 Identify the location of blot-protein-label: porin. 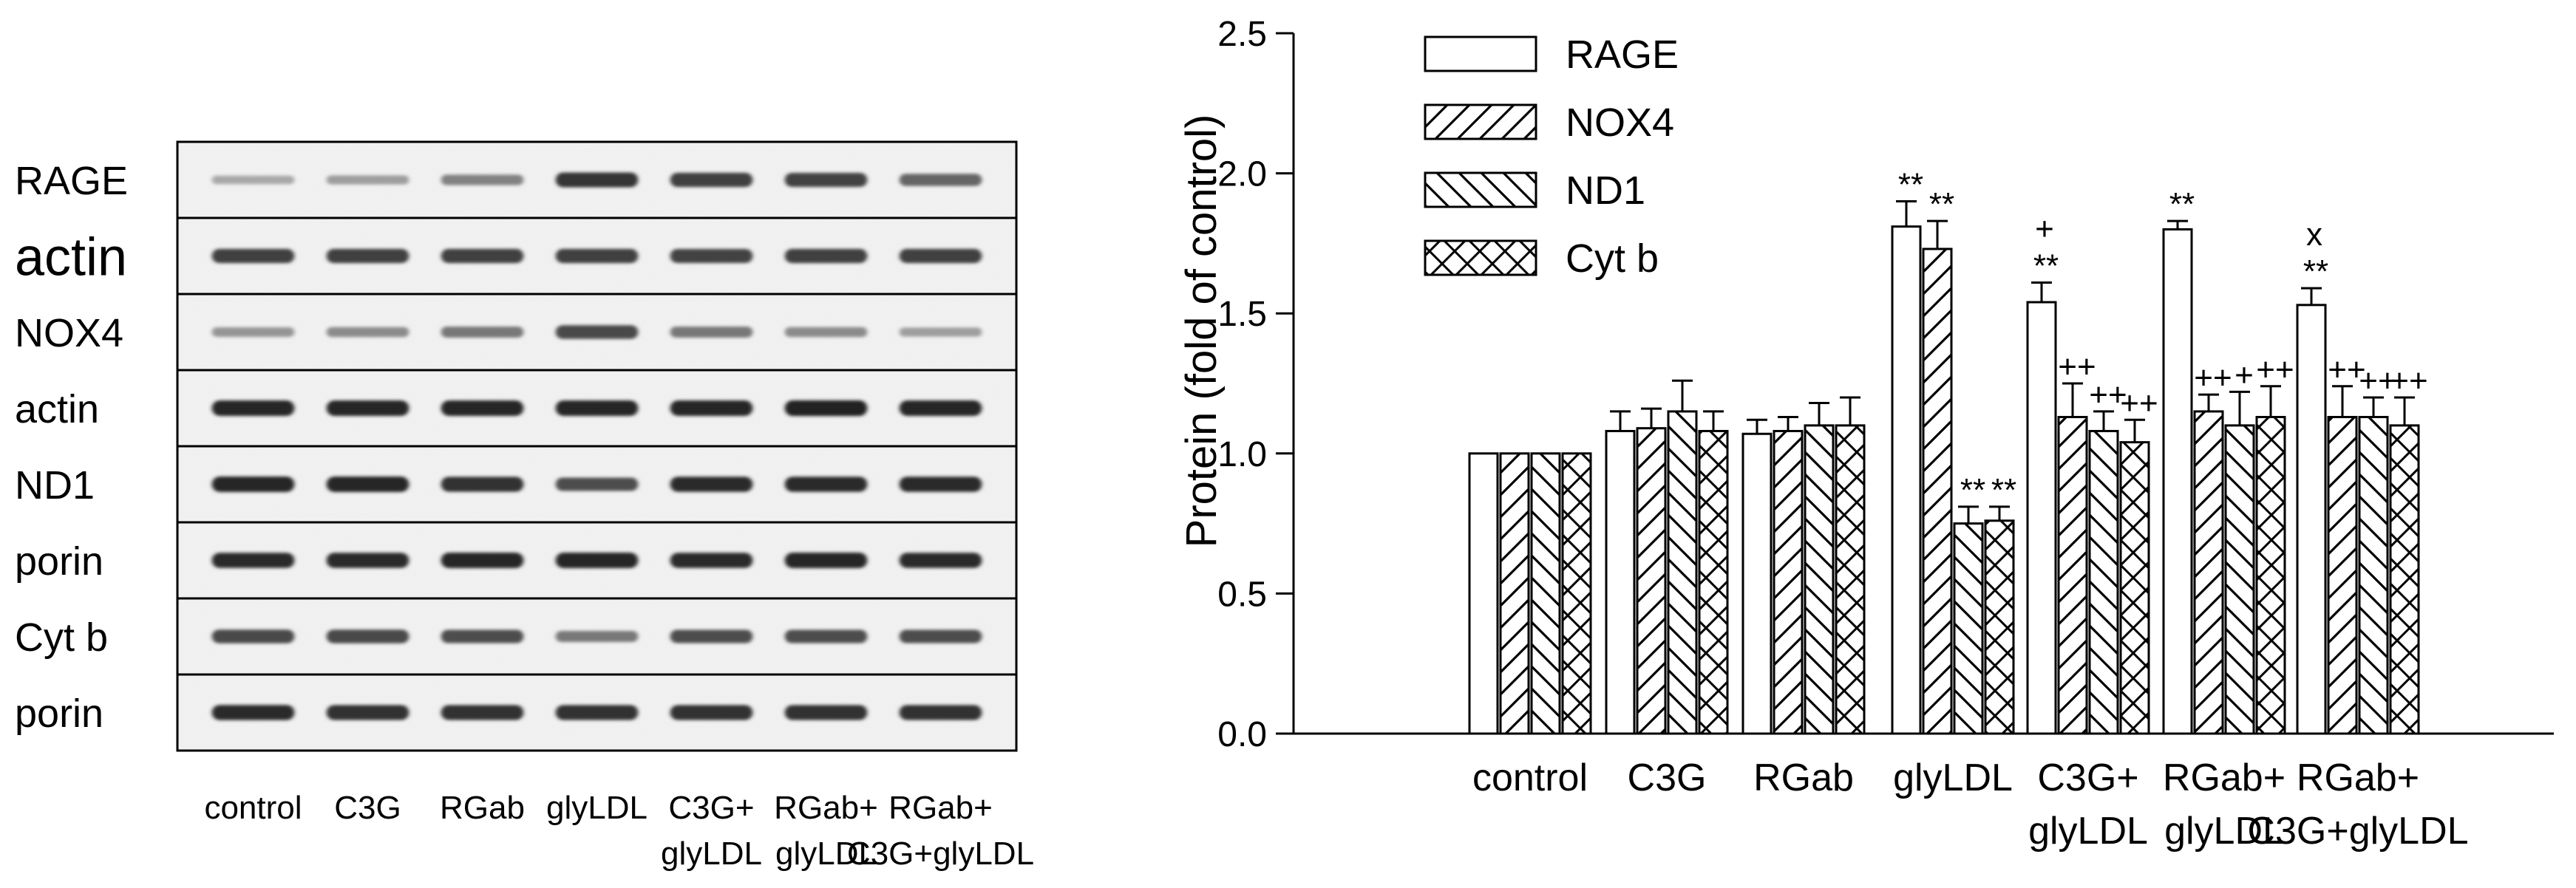
(59, 713).